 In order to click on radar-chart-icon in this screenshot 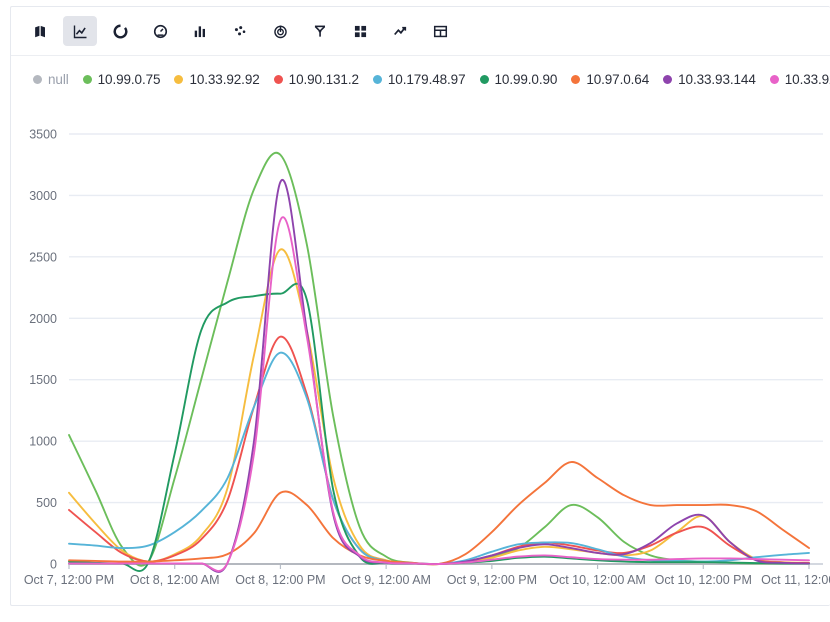, I will do `click(280, 31)`.